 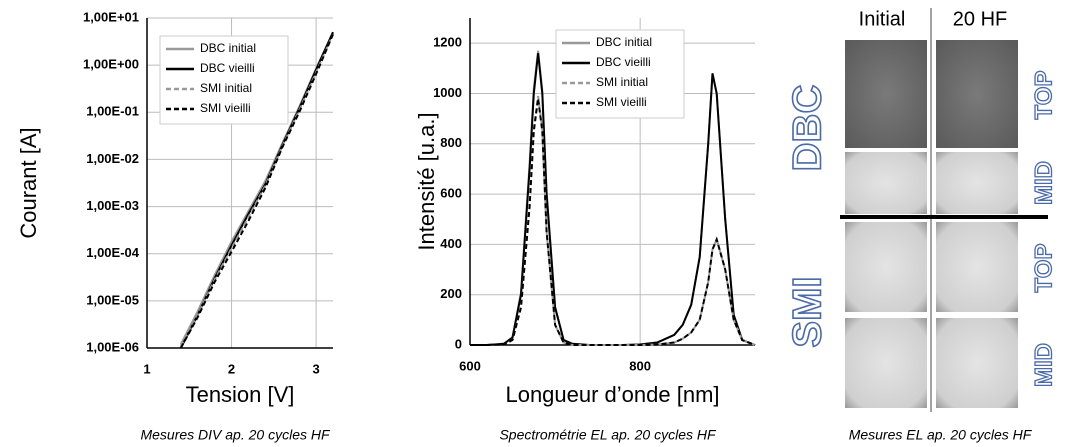 I want to click on x-axis-title: Tension [V], so click(x=240, y=394).